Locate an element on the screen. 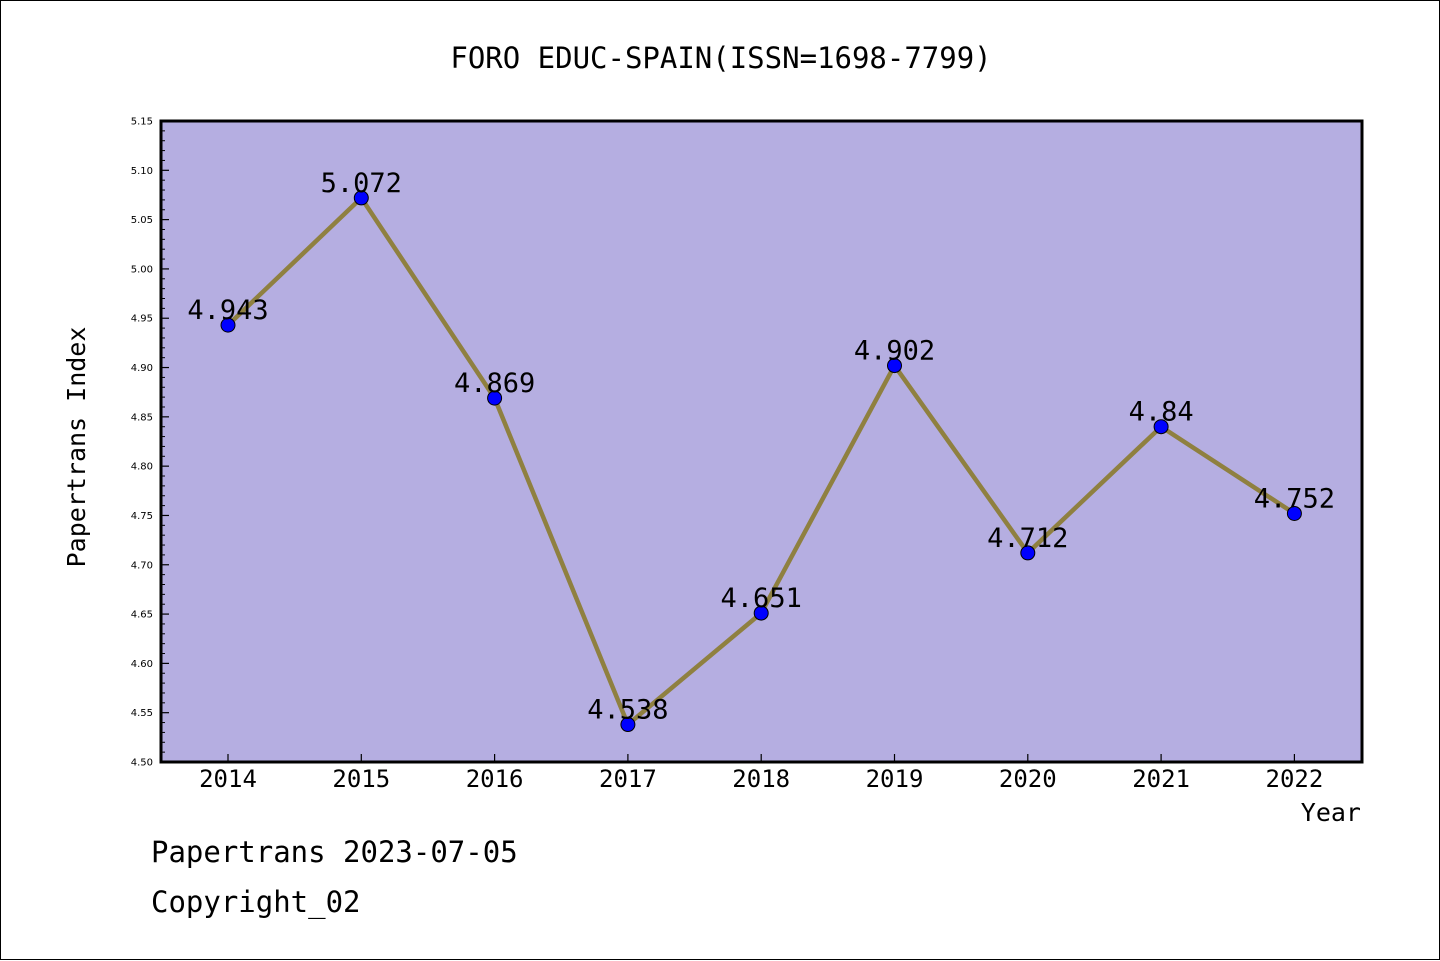 This screenshot has width=1440, height=961. x-tick-label: 2018 is located at coordinates (761, 779).